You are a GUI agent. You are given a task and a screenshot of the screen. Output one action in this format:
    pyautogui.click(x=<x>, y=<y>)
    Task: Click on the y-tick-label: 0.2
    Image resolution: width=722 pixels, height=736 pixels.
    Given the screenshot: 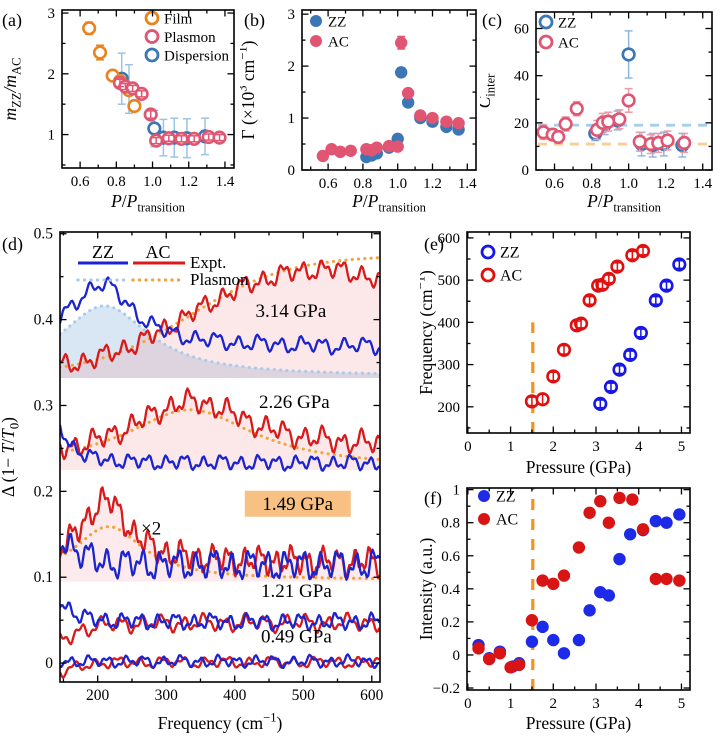 What is the action you would take?
    pyautogui.click(x=450, y=623)
    